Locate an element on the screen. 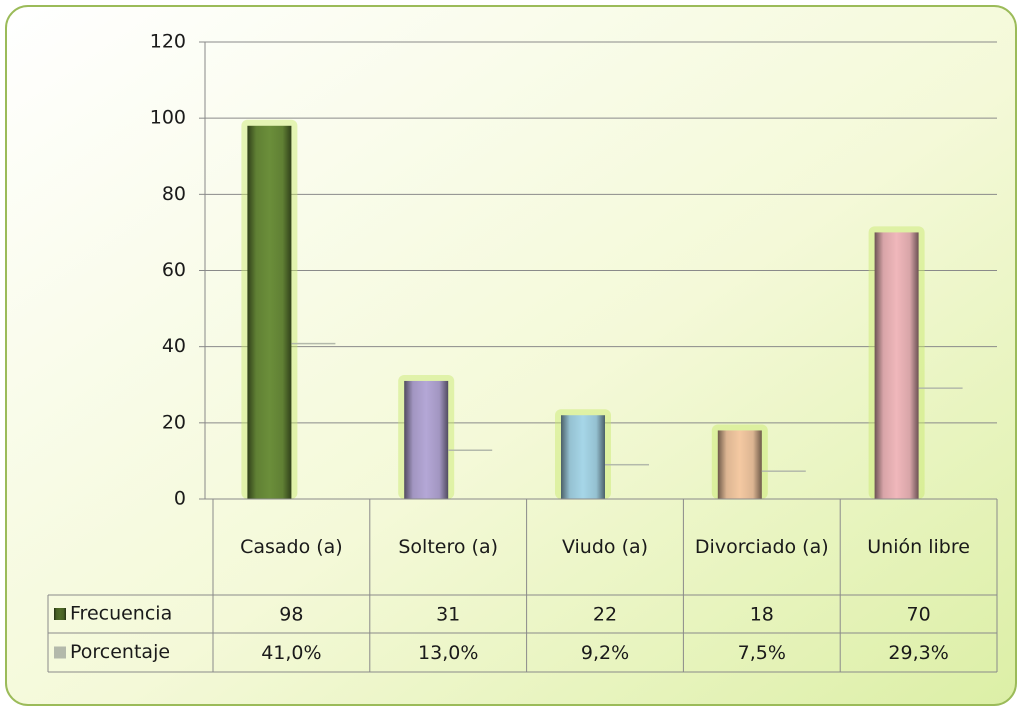  data-label: 9,2% is located at coordinates (605, 653).